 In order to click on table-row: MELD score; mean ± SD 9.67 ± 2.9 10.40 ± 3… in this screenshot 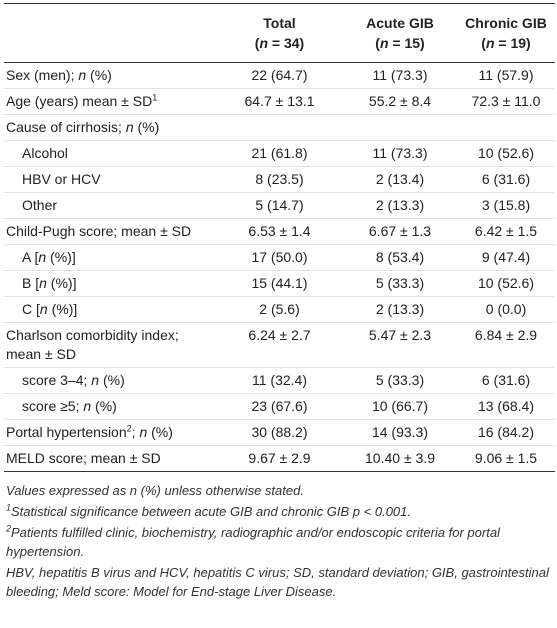, I will do `click(279, 458)`.